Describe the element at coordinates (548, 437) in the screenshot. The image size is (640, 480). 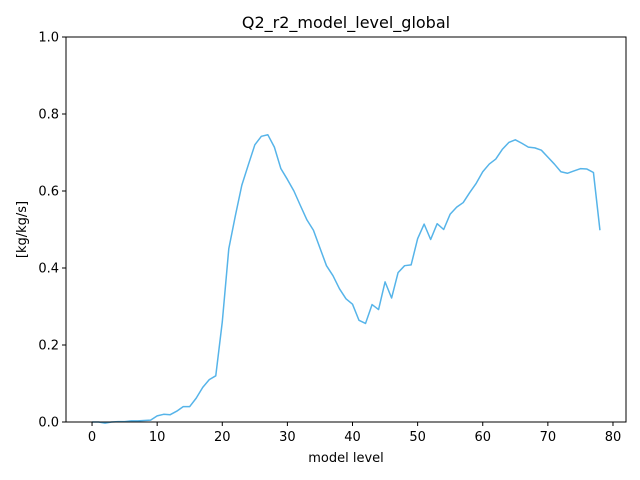
I see `x-tick-label: 70` at that location.